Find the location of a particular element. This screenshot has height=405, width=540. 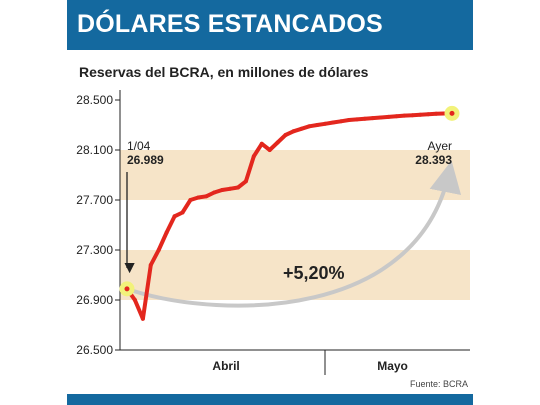

y-axis-ticks: 26.500 26.900 27.300 27.700 28.100 28.500 is located at coordinates (98, 225).